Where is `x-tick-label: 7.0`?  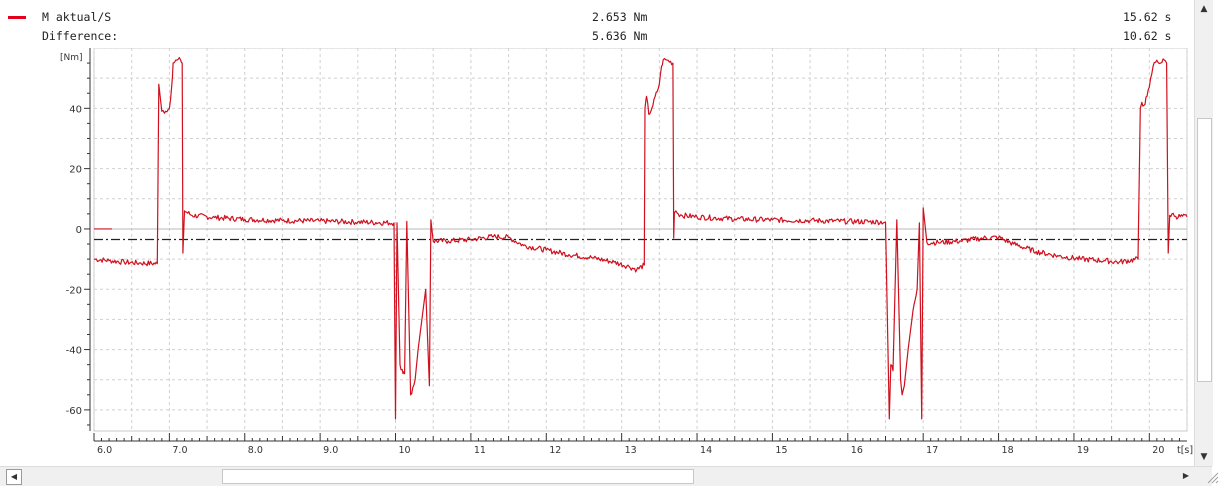
x-tick-label: 7.0 is located at coordinates (179, 450).